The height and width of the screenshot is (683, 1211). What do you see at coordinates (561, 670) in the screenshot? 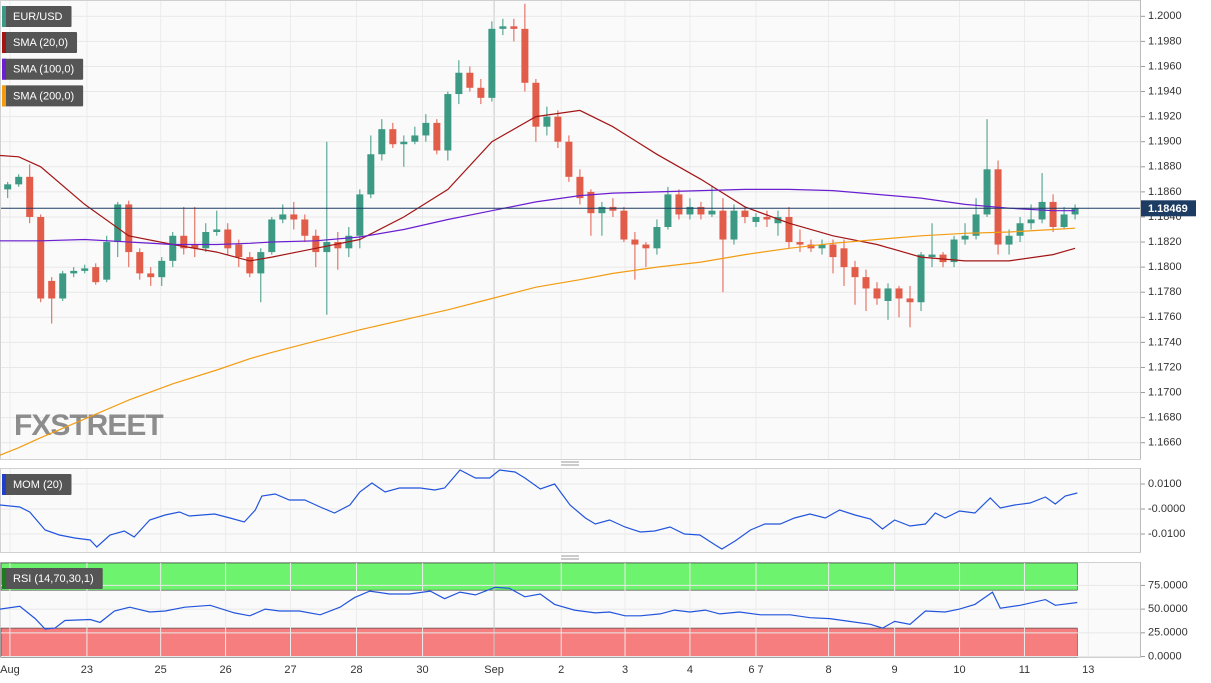
I see `x-tick-label: 2` at bounding box center [561, 670].